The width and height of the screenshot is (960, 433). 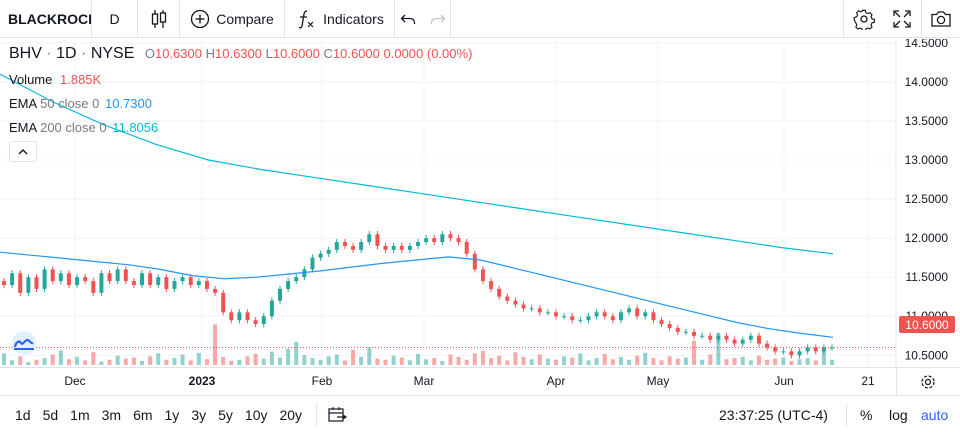 I want to click on snapshot-button, so click(x=940, y=19).